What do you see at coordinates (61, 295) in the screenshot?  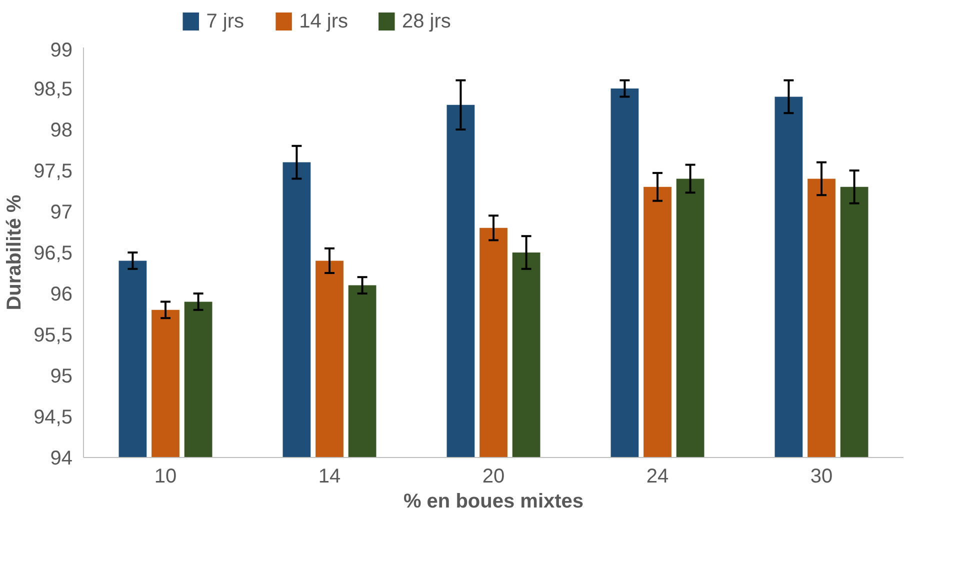 I see `y-tick-label: 96` at bounding box center [61, 295].